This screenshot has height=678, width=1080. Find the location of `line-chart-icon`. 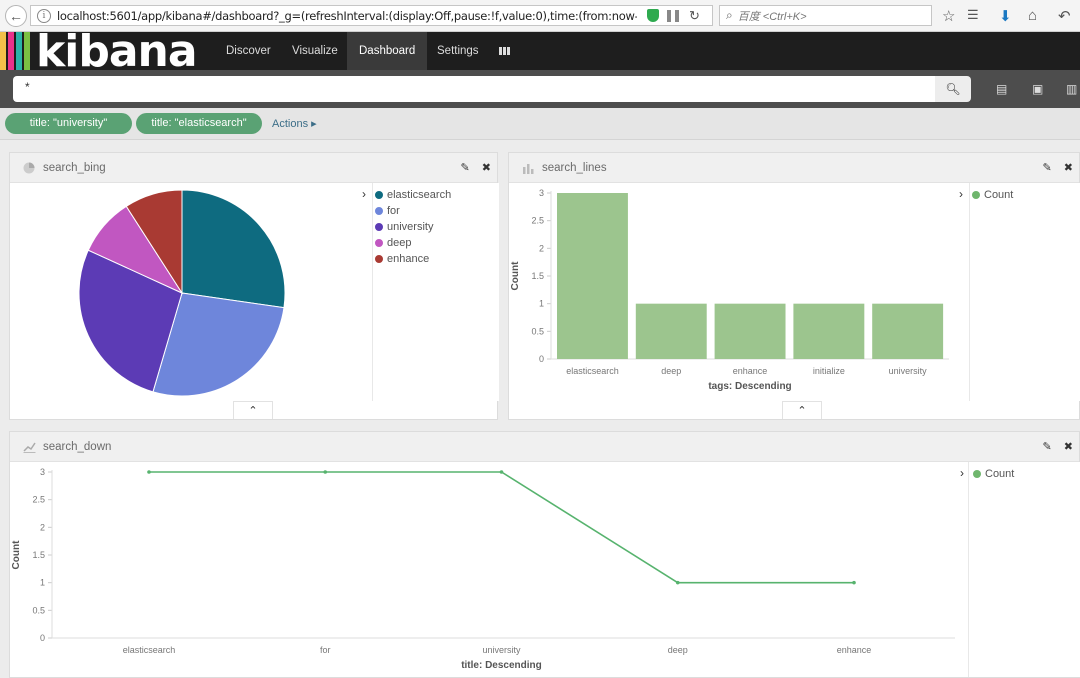

line-chart-icon is located at coordinates (29, 447).